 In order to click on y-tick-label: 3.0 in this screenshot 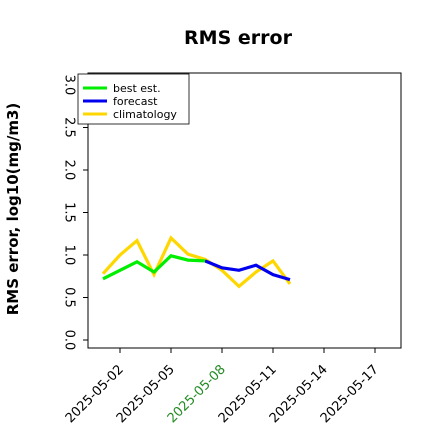, I will do `click(68, 85)`.